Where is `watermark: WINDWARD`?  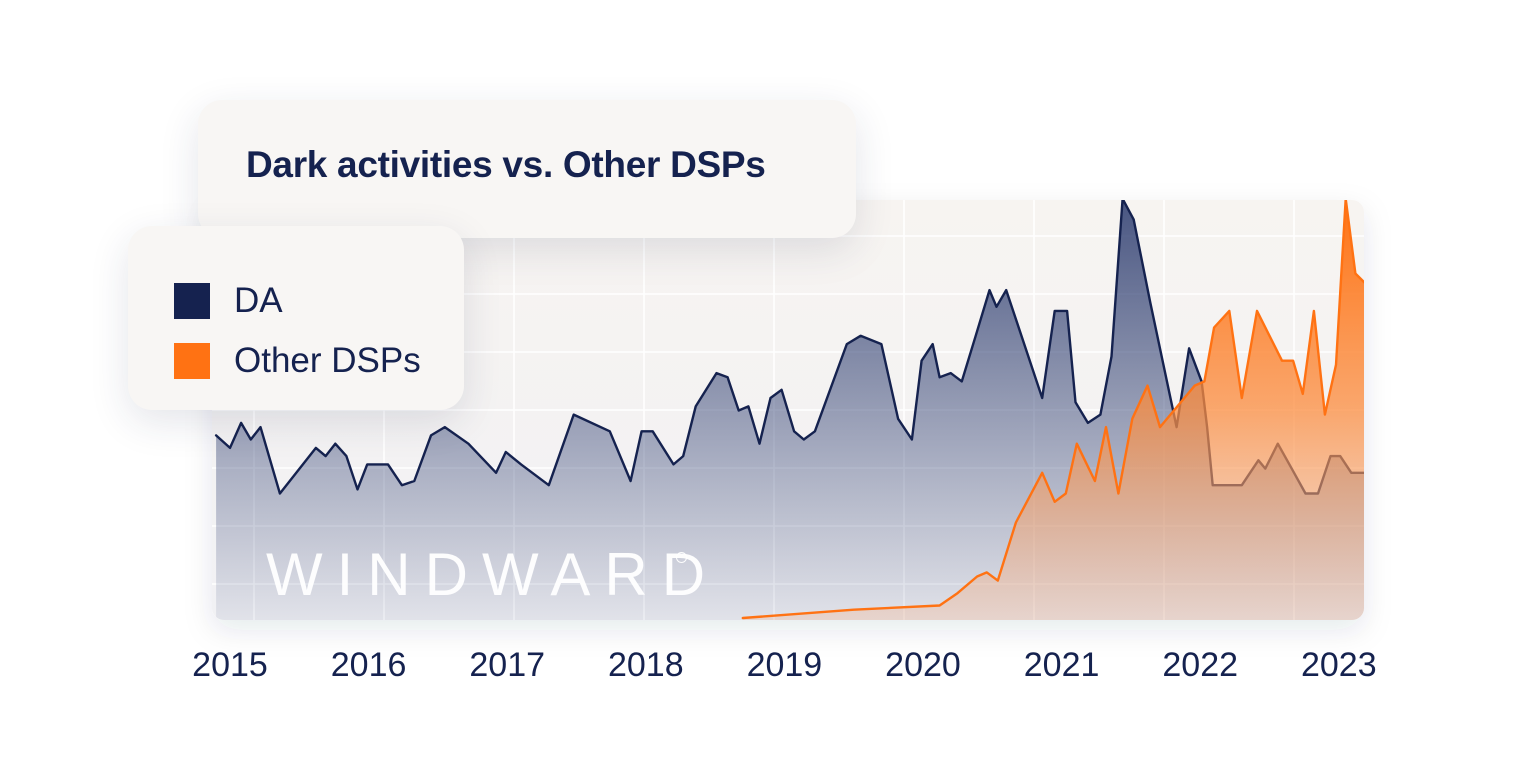 watermark: WINDWARD is located at coordinates (493, 574).